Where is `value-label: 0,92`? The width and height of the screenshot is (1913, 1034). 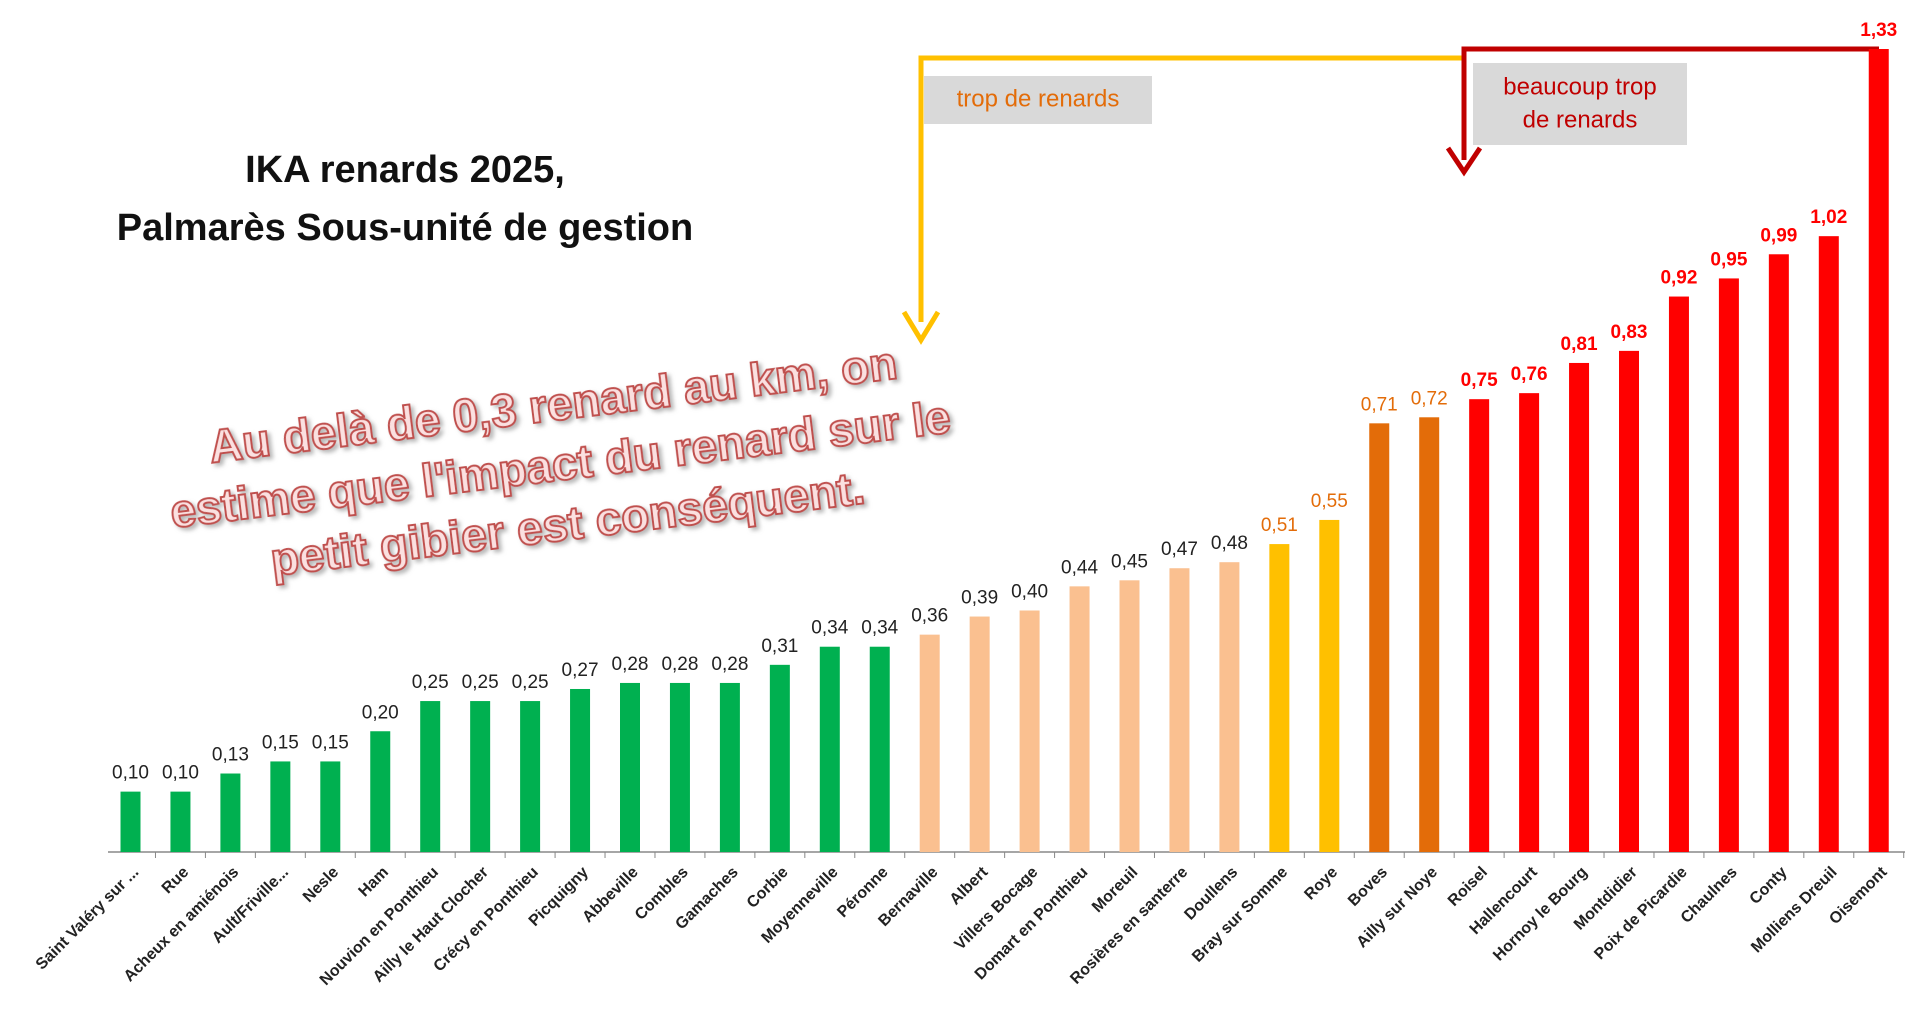 value-label: 0,92 is located at coordinates (1678, 278).